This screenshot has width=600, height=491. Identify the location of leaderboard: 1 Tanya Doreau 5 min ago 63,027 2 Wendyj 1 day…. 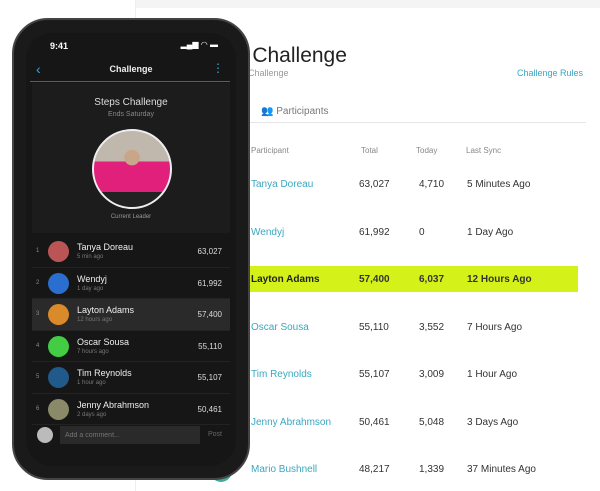
(131, 330).